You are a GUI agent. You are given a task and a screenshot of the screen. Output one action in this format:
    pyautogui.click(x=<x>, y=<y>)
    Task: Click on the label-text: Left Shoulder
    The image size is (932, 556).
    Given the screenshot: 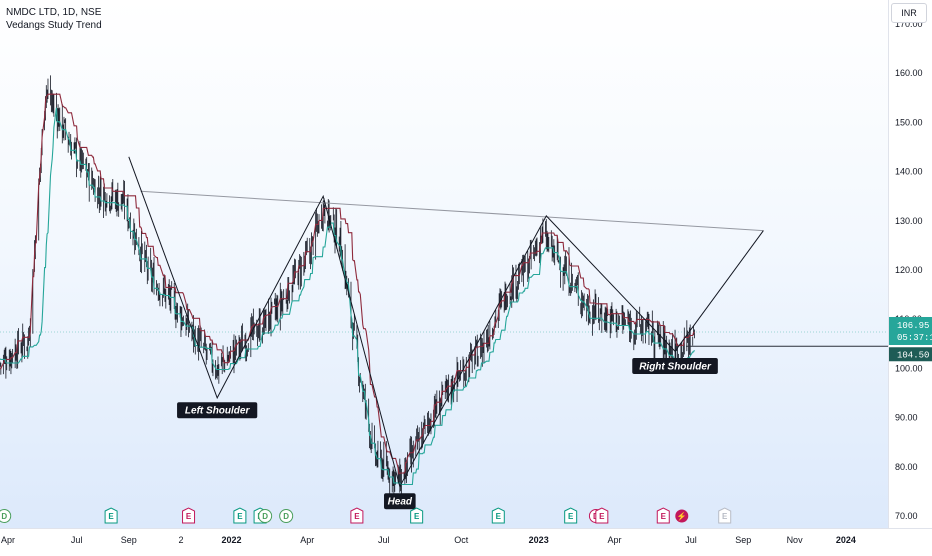 What is the action you would take?
    pyautogui.click(x=218, y=411)
    